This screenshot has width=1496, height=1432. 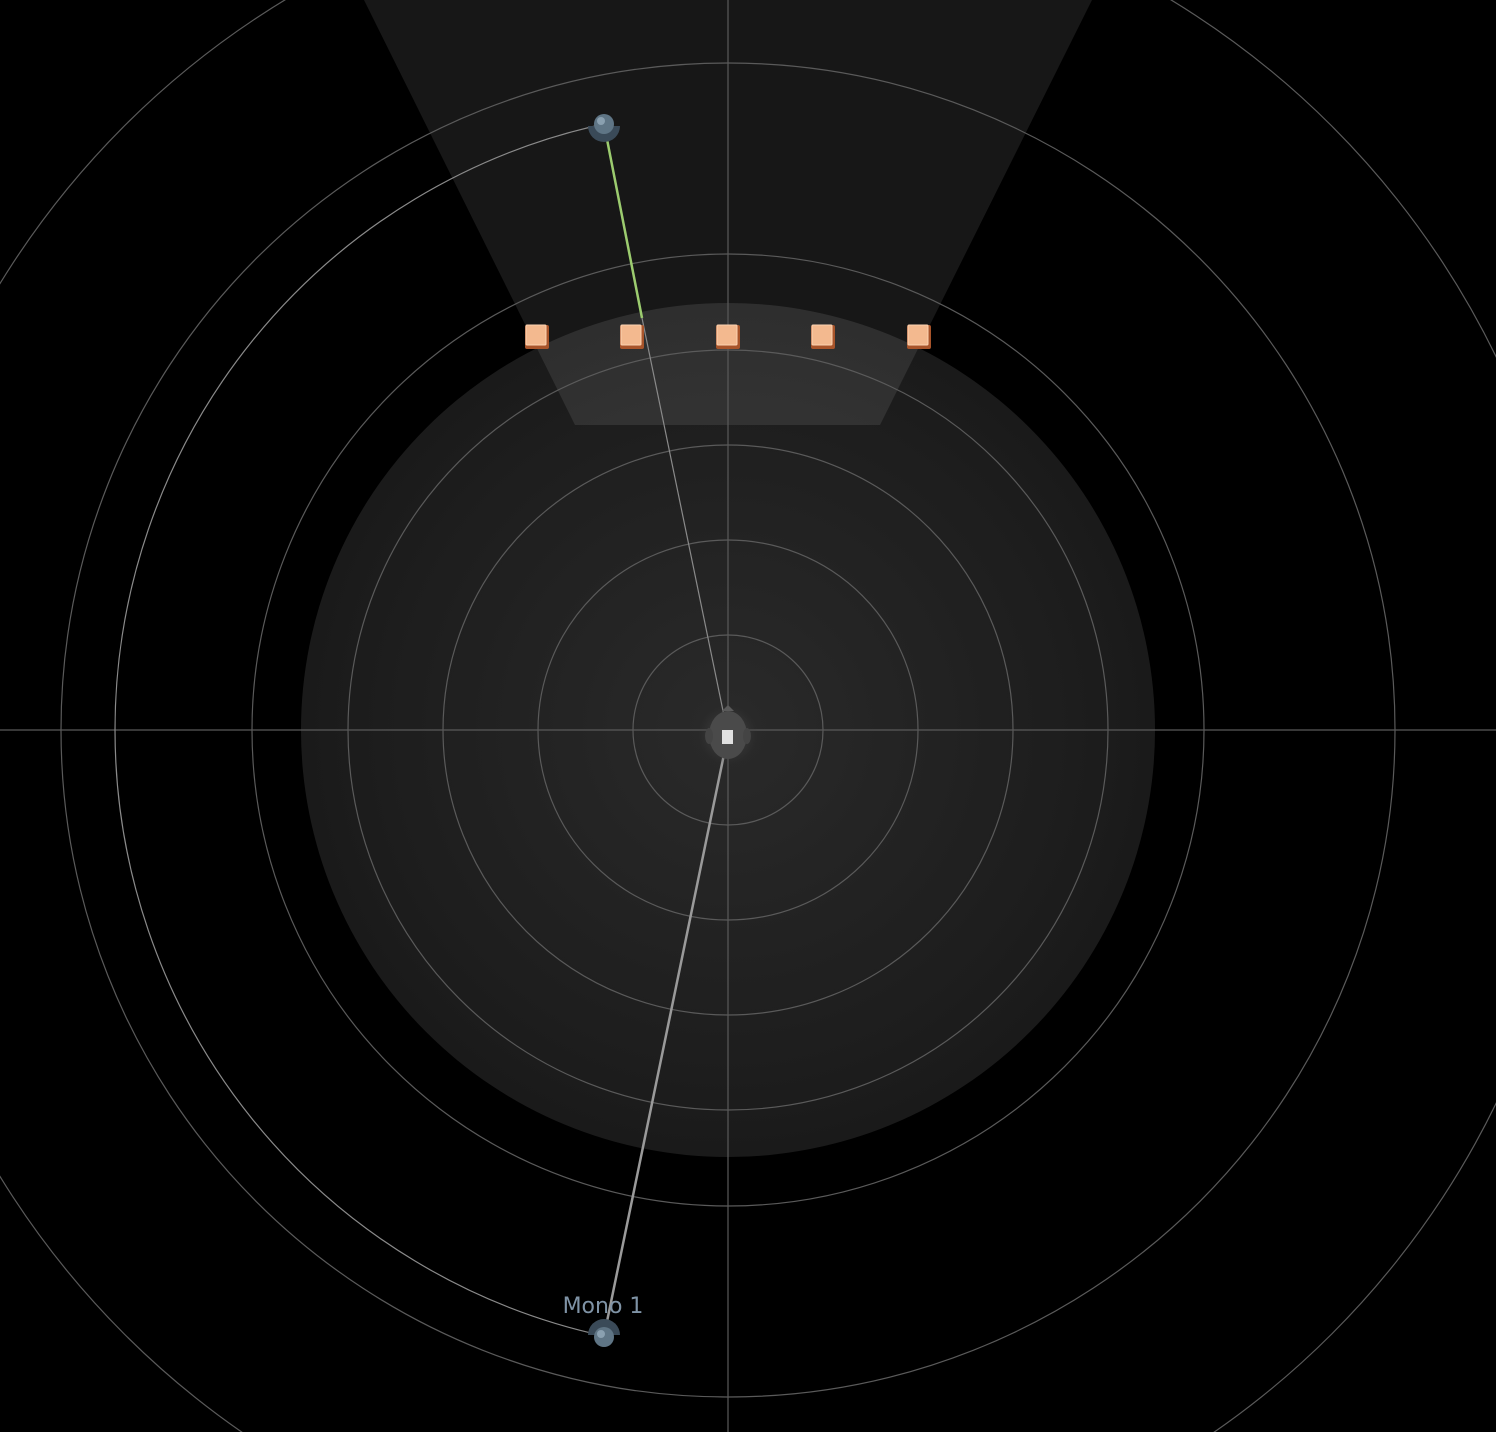 What do you see at coordinates (623, 221) in the screenshot?
I see `send-line` at bounding box center [623, 221].